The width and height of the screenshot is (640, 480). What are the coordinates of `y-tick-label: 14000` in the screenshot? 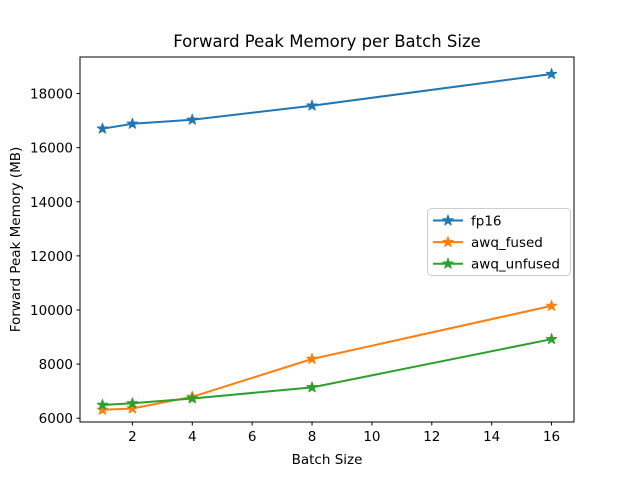 It's located at (51, 203).